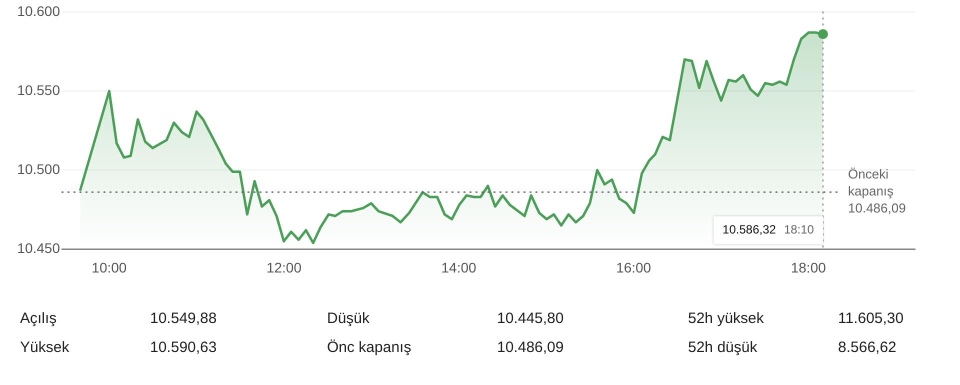 This screenshot has width=960, height=385. What do you see at coordinates (38, 168) in the screenshot?
I see `y-tick-label: 10.500` at bounding box center [38, 168].